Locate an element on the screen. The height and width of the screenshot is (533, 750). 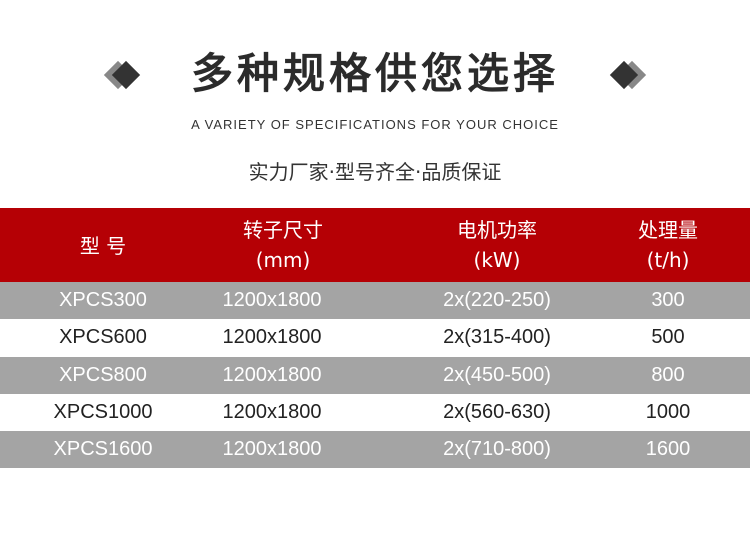
cell-model: XPCS1000 is located at coordinates (103, 412).